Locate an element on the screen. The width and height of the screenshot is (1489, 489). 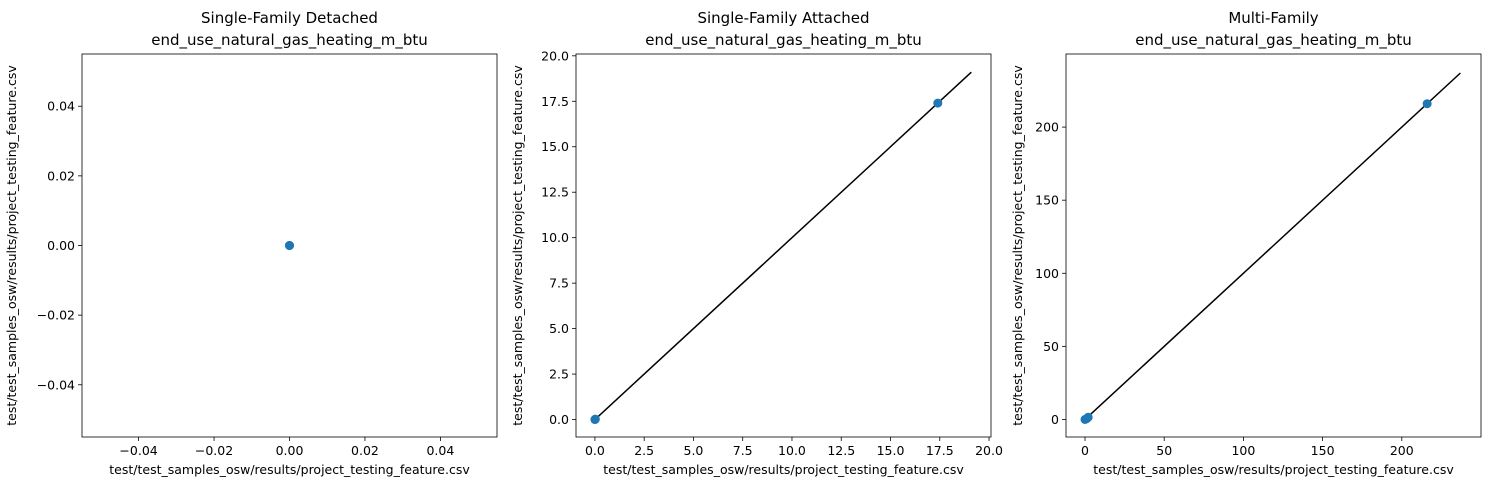
x-tick-label: 0.0 is located at coordinates (595, 450).